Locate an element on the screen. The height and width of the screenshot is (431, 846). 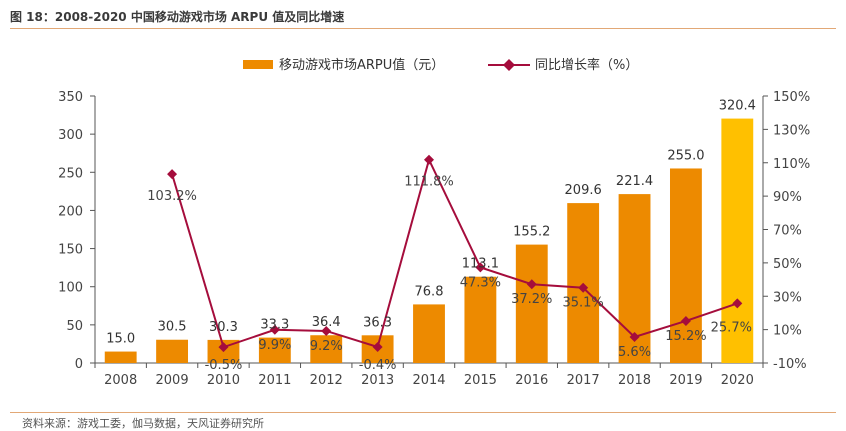
y-right-tick-label: 110% is located at coordinates (791, 164).